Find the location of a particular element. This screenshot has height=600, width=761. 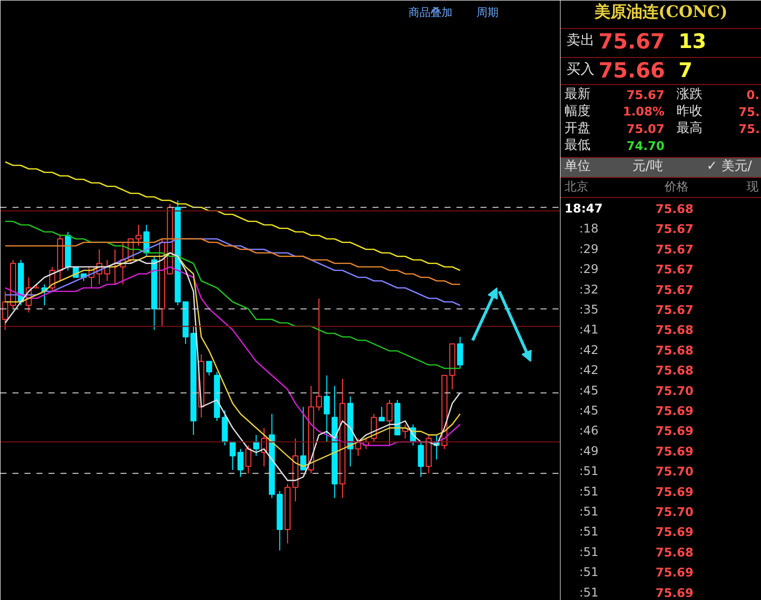

text: 1.08% is located at coordinates (643, 111).